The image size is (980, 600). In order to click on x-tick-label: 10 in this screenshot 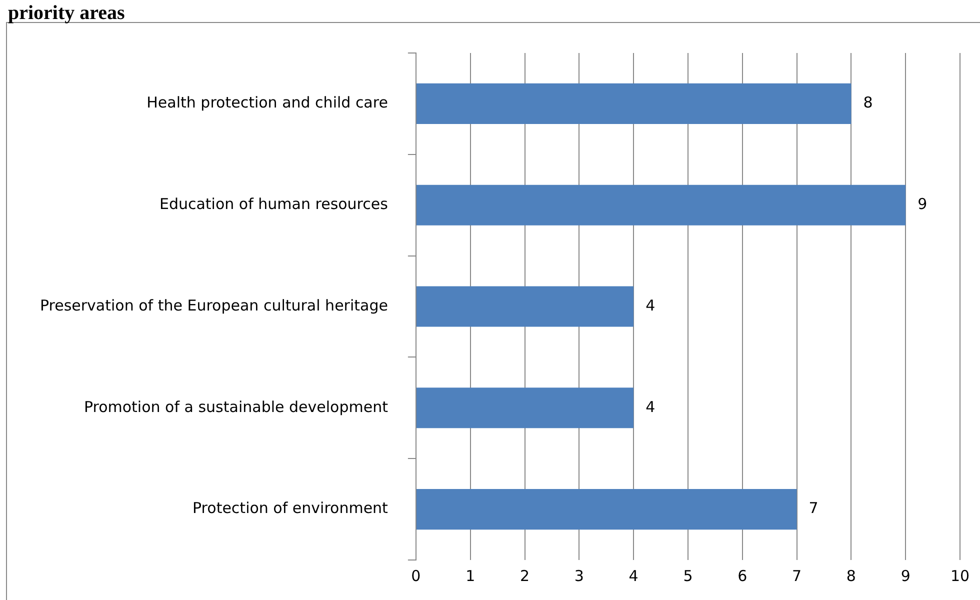, I will do `click(960, 575)`.